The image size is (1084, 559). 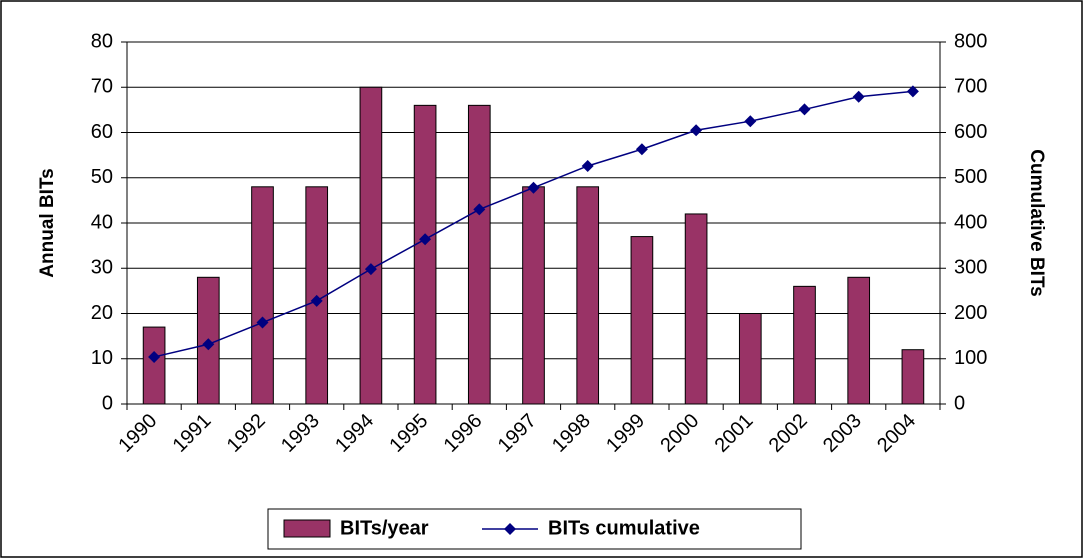 What do you see at coordinates (970, 268) in the screenshot?
I see `y2-tick-label: 300` at bounding box center [970, 268].